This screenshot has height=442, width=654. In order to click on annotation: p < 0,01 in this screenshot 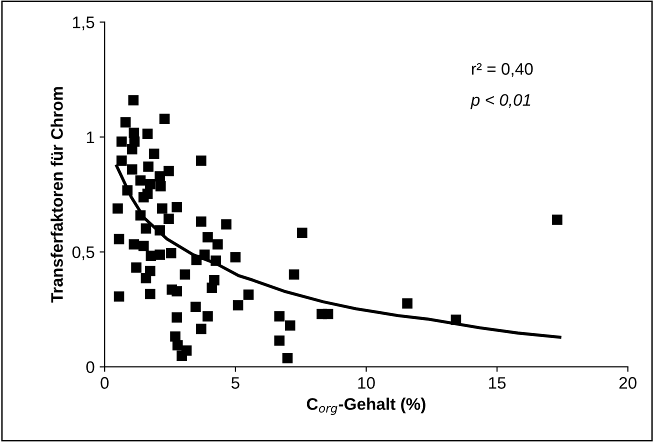, I will do `click(500, 102)`.